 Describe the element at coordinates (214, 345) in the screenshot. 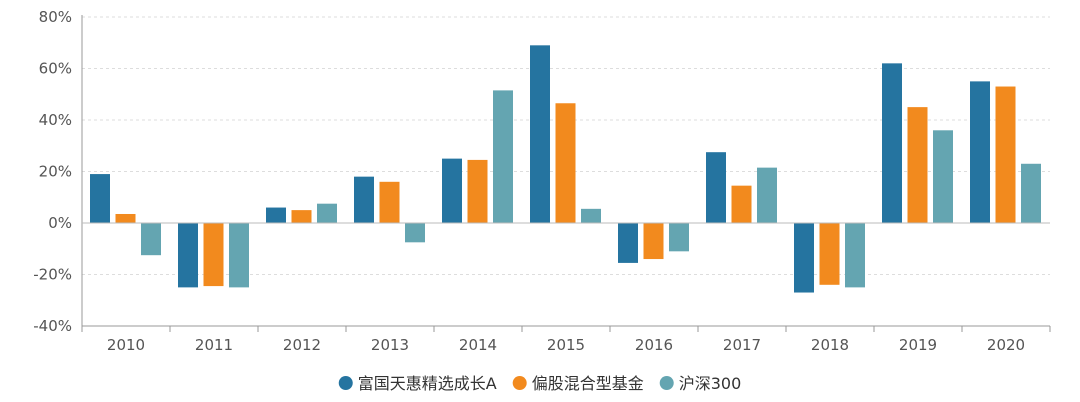

I see `x-tick-label: 2011` at that location.